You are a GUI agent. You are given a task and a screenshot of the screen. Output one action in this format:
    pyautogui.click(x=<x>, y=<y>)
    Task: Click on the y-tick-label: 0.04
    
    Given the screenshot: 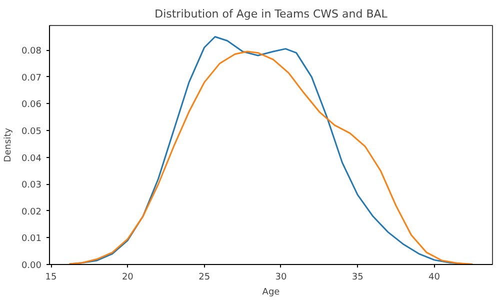 What is the action you would take?
    pyautogui.click(x=31, y=159)
    